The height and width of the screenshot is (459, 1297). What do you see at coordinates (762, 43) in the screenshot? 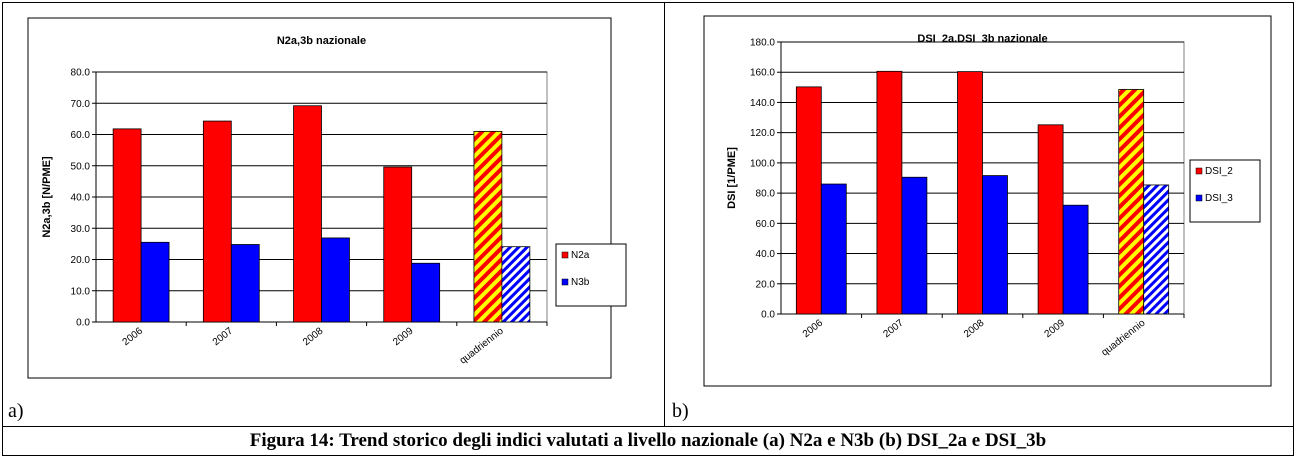
I see `y-tick-label: 180.0` at bounding box center [762, 43].